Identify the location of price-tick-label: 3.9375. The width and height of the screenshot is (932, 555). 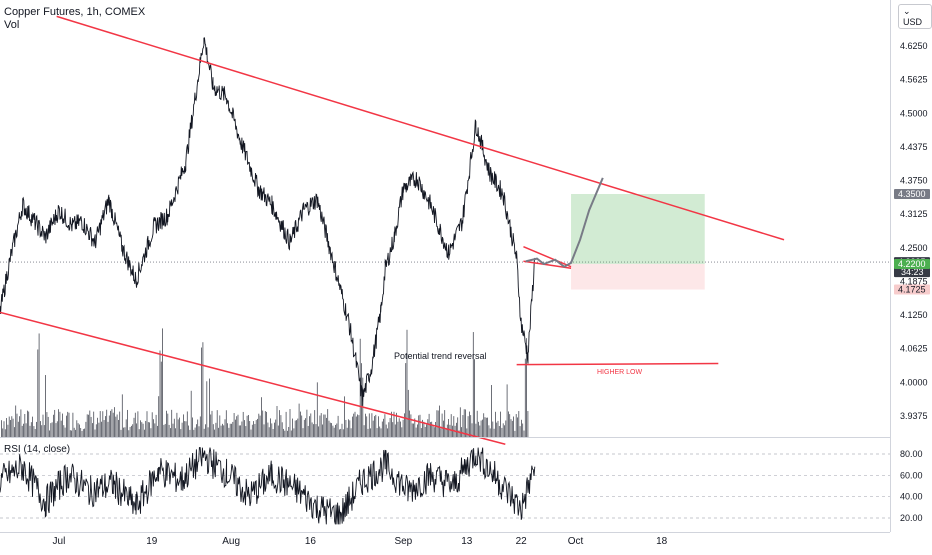
(914, 416).